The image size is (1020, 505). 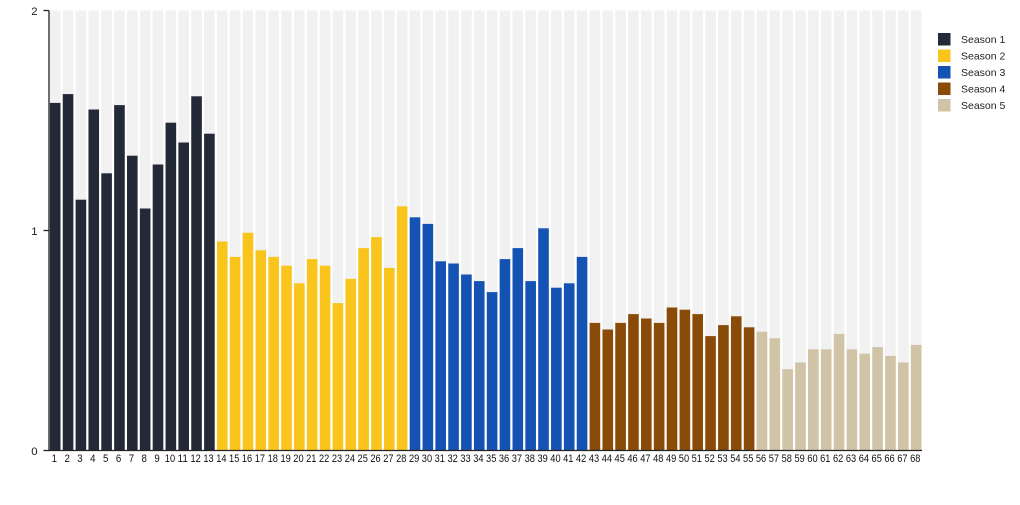 What do you see at coordinates (722, 459) in the screenshot?
I see `svg-text: 53` at bounding box center [722, 459].